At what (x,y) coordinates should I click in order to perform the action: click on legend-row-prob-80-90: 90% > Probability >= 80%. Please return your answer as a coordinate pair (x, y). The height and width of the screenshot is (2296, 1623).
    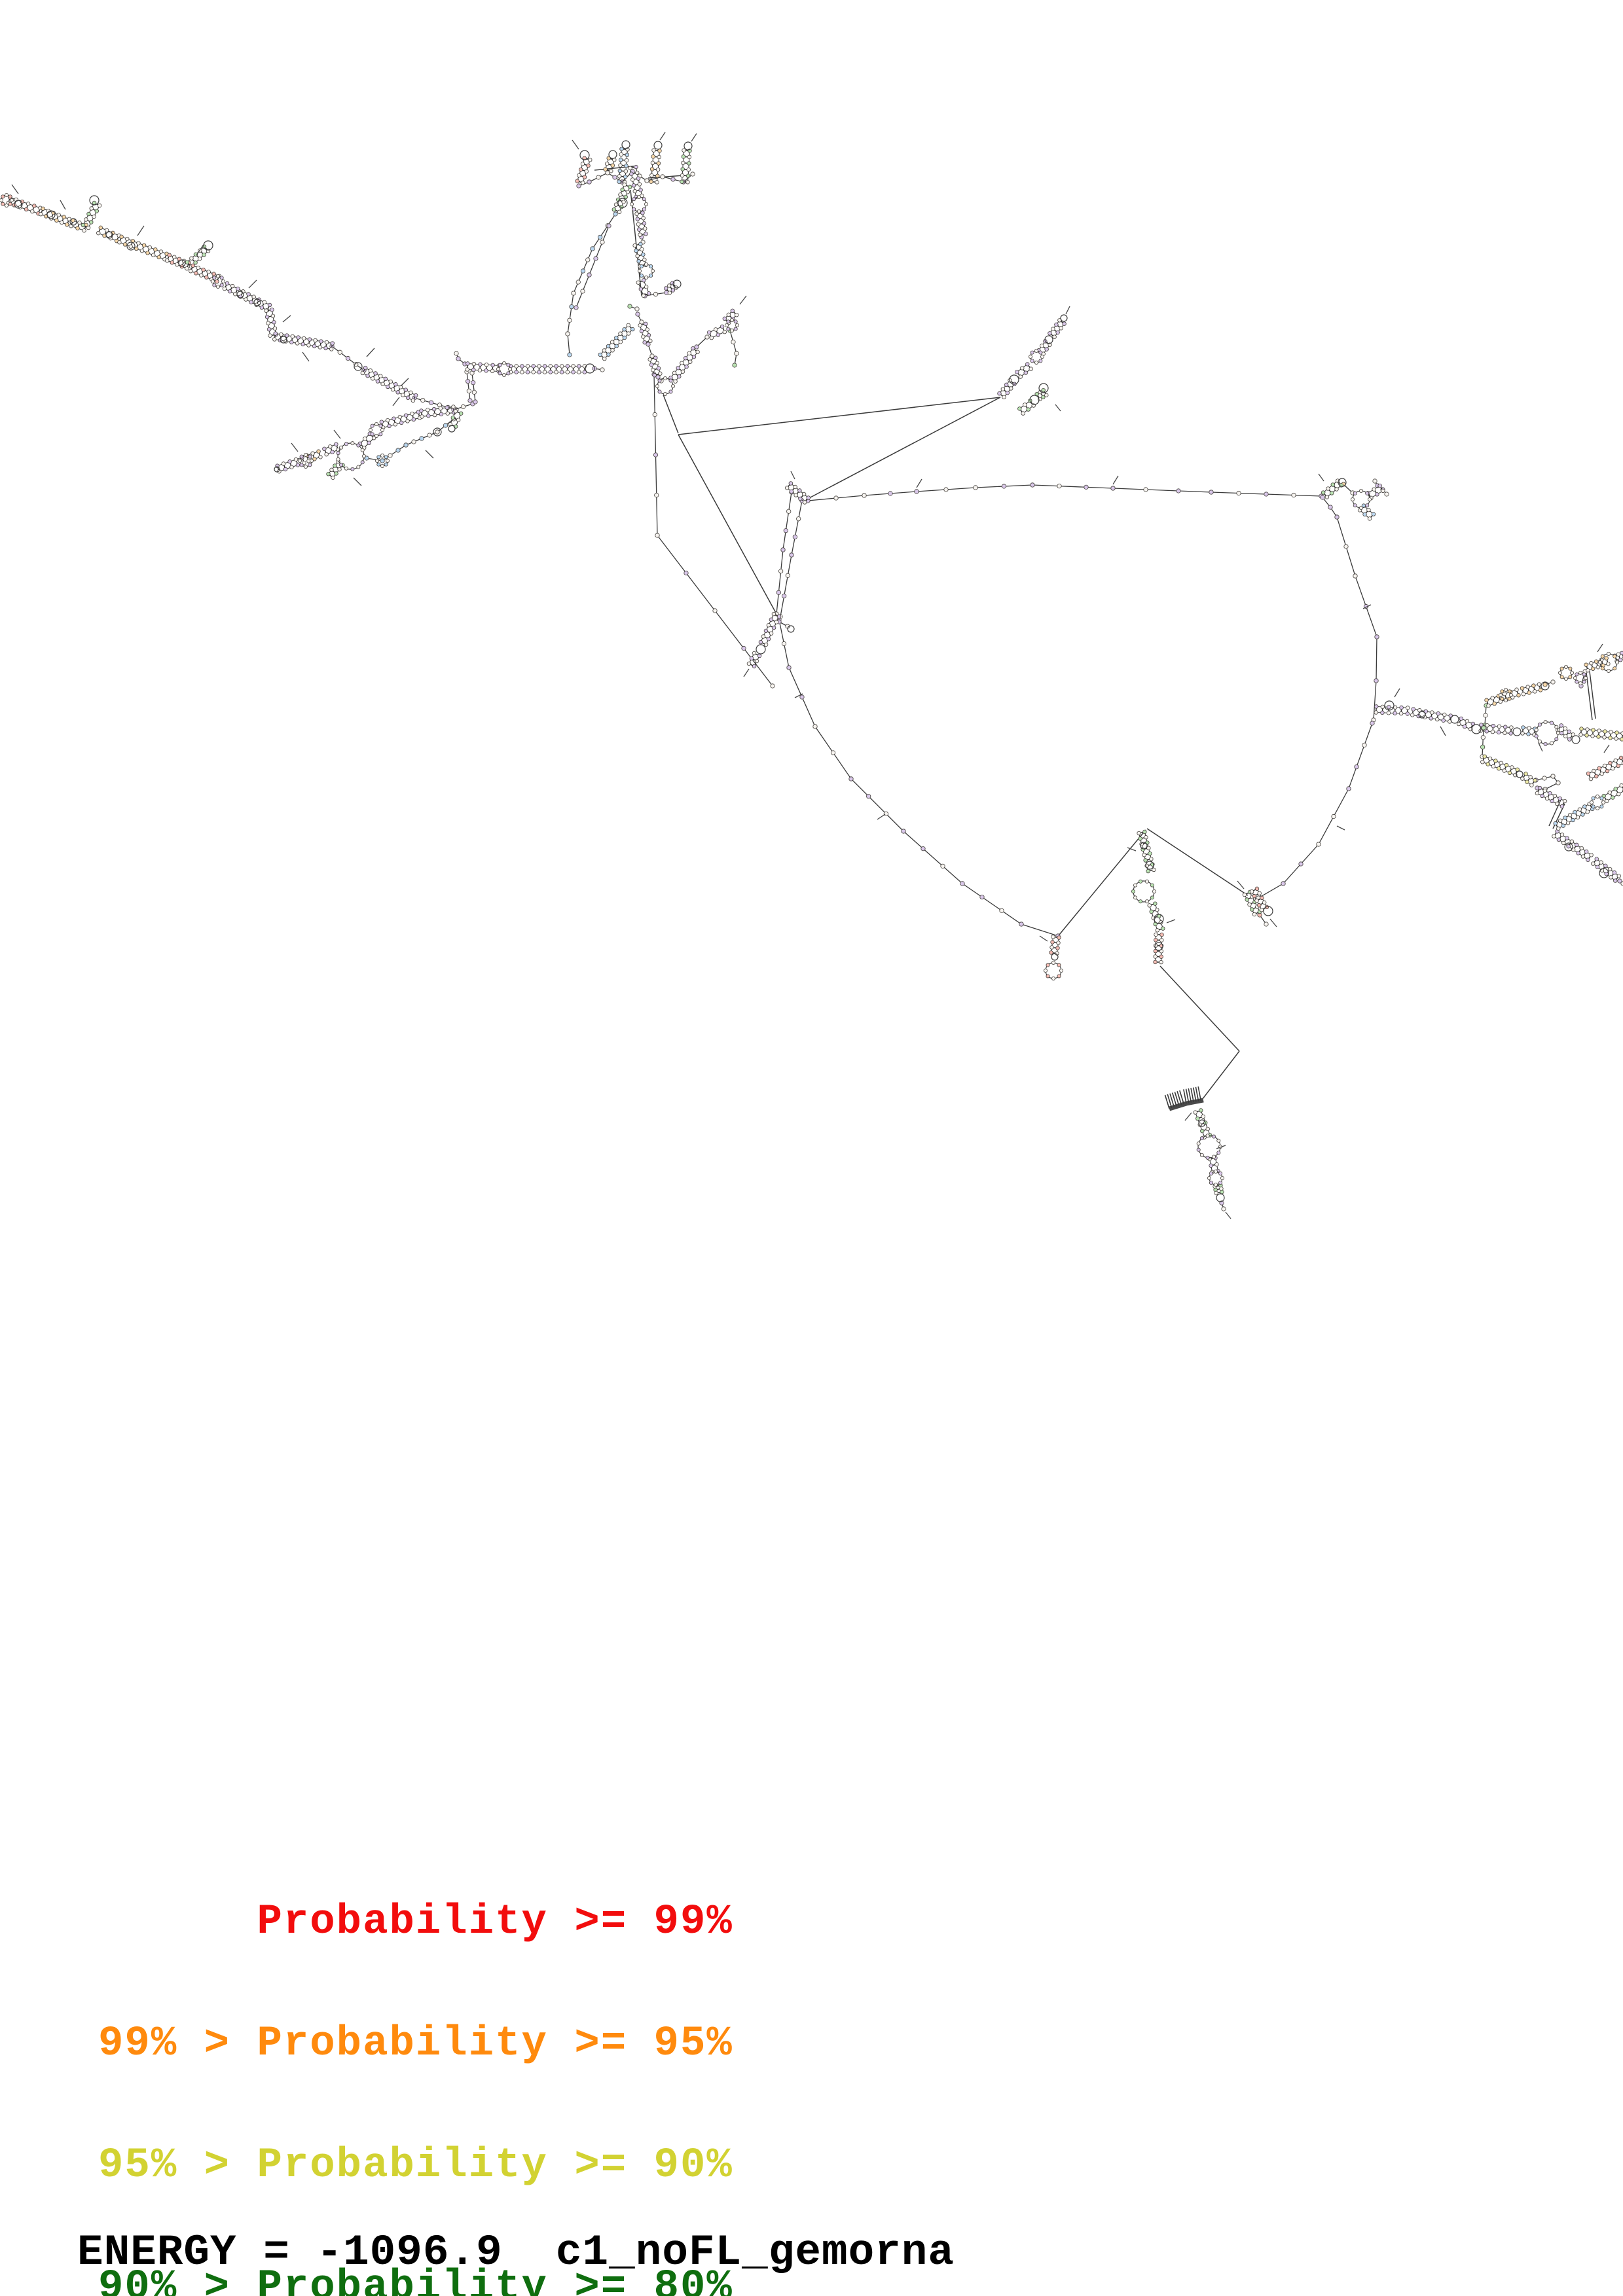
    Looking at the image, I should click on (415, 2280).